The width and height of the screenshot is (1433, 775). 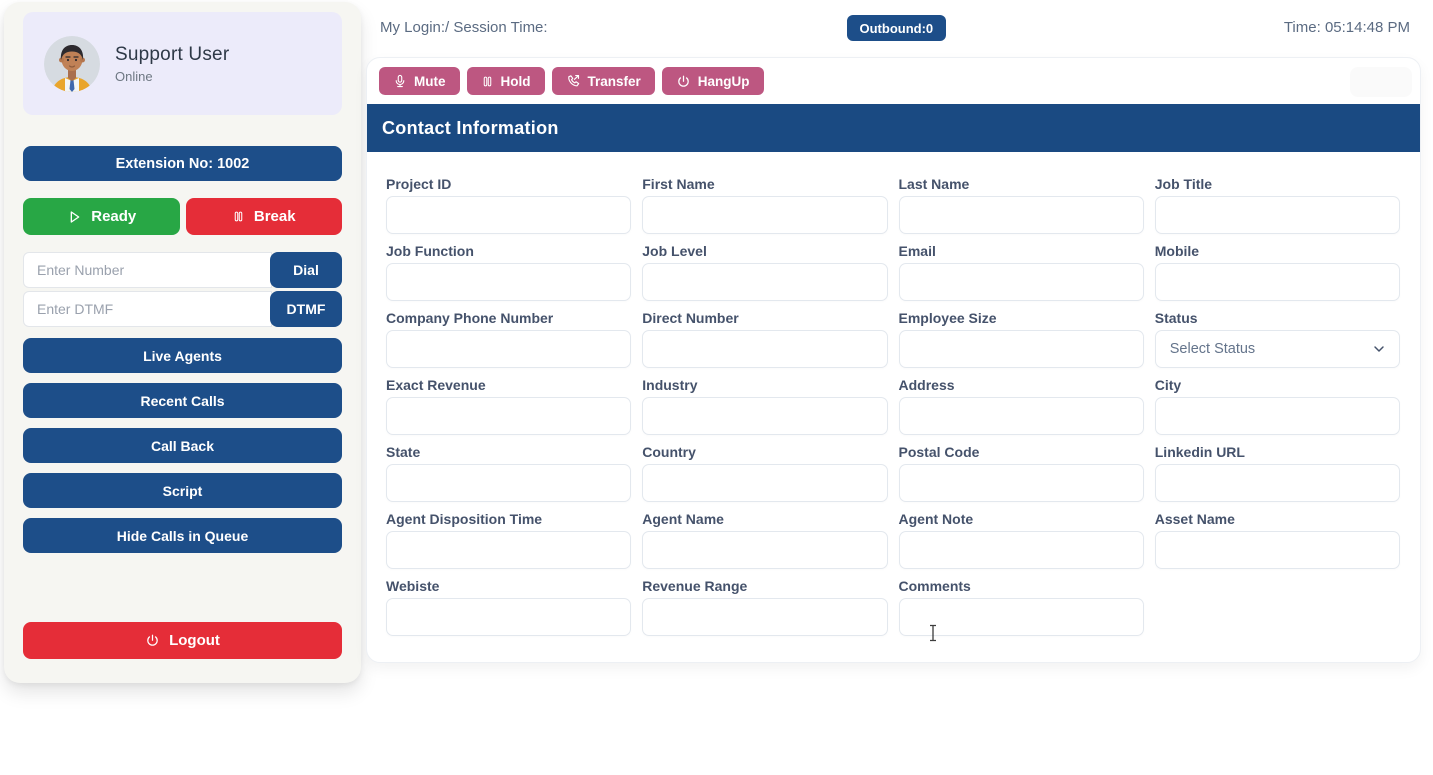 I want to click on logout-button: Logout, so click(x=182, y=640).